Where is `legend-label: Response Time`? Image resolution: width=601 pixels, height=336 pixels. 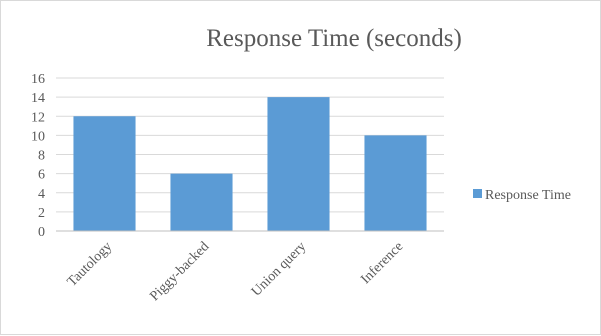 legend-label: Response Time is located at coordinates (528, 195).